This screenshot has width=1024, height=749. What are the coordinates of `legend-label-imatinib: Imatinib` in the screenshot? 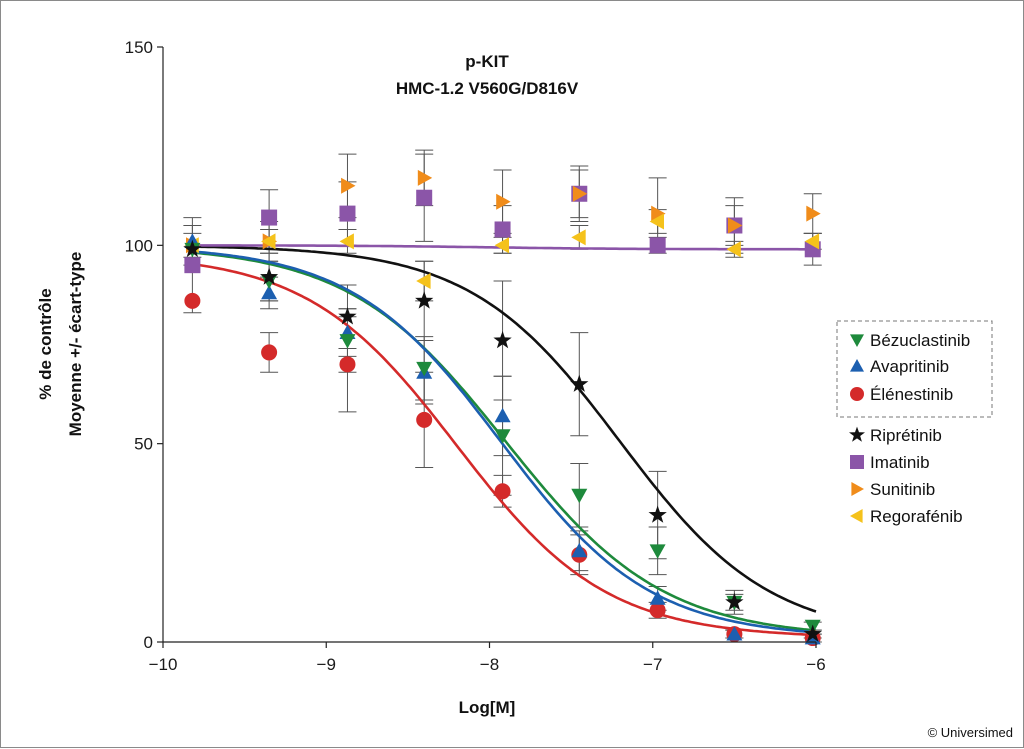 It's located at (900, 462).